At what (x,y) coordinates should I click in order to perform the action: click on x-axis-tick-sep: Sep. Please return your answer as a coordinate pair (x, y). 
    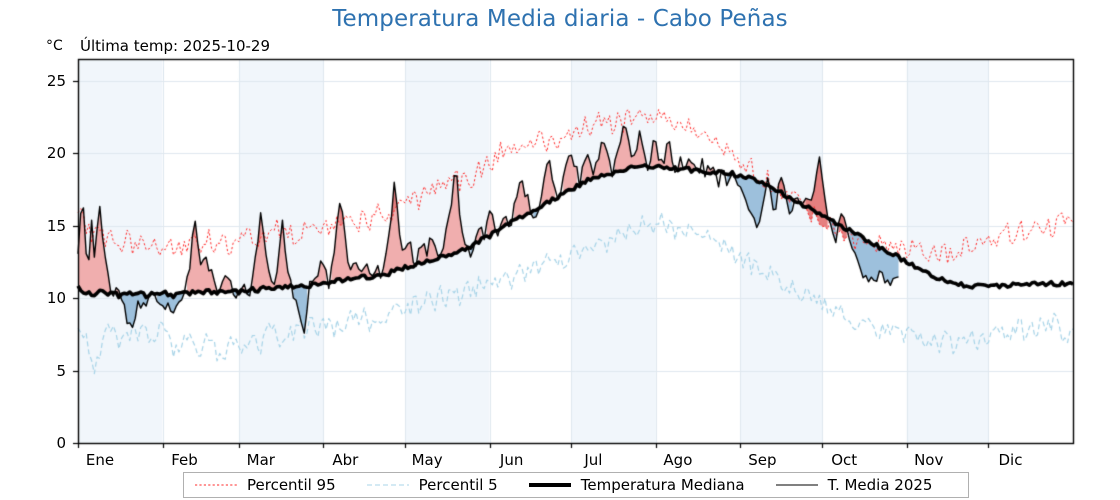
    Looking at the image, I should click on (762, 460).